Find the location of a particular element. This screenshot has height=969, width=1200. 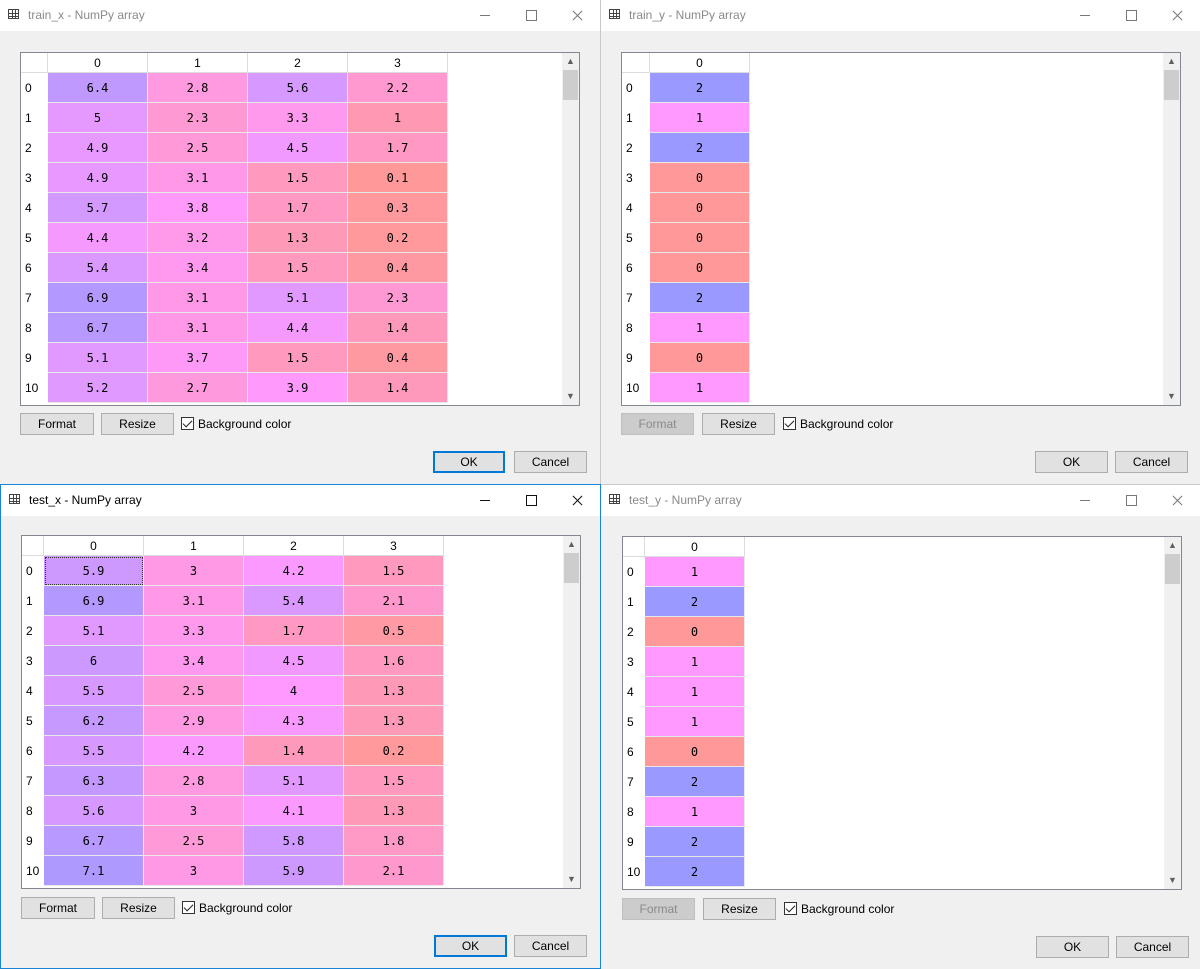

array-cell: 5.6 is located at coordinates (298, 88).